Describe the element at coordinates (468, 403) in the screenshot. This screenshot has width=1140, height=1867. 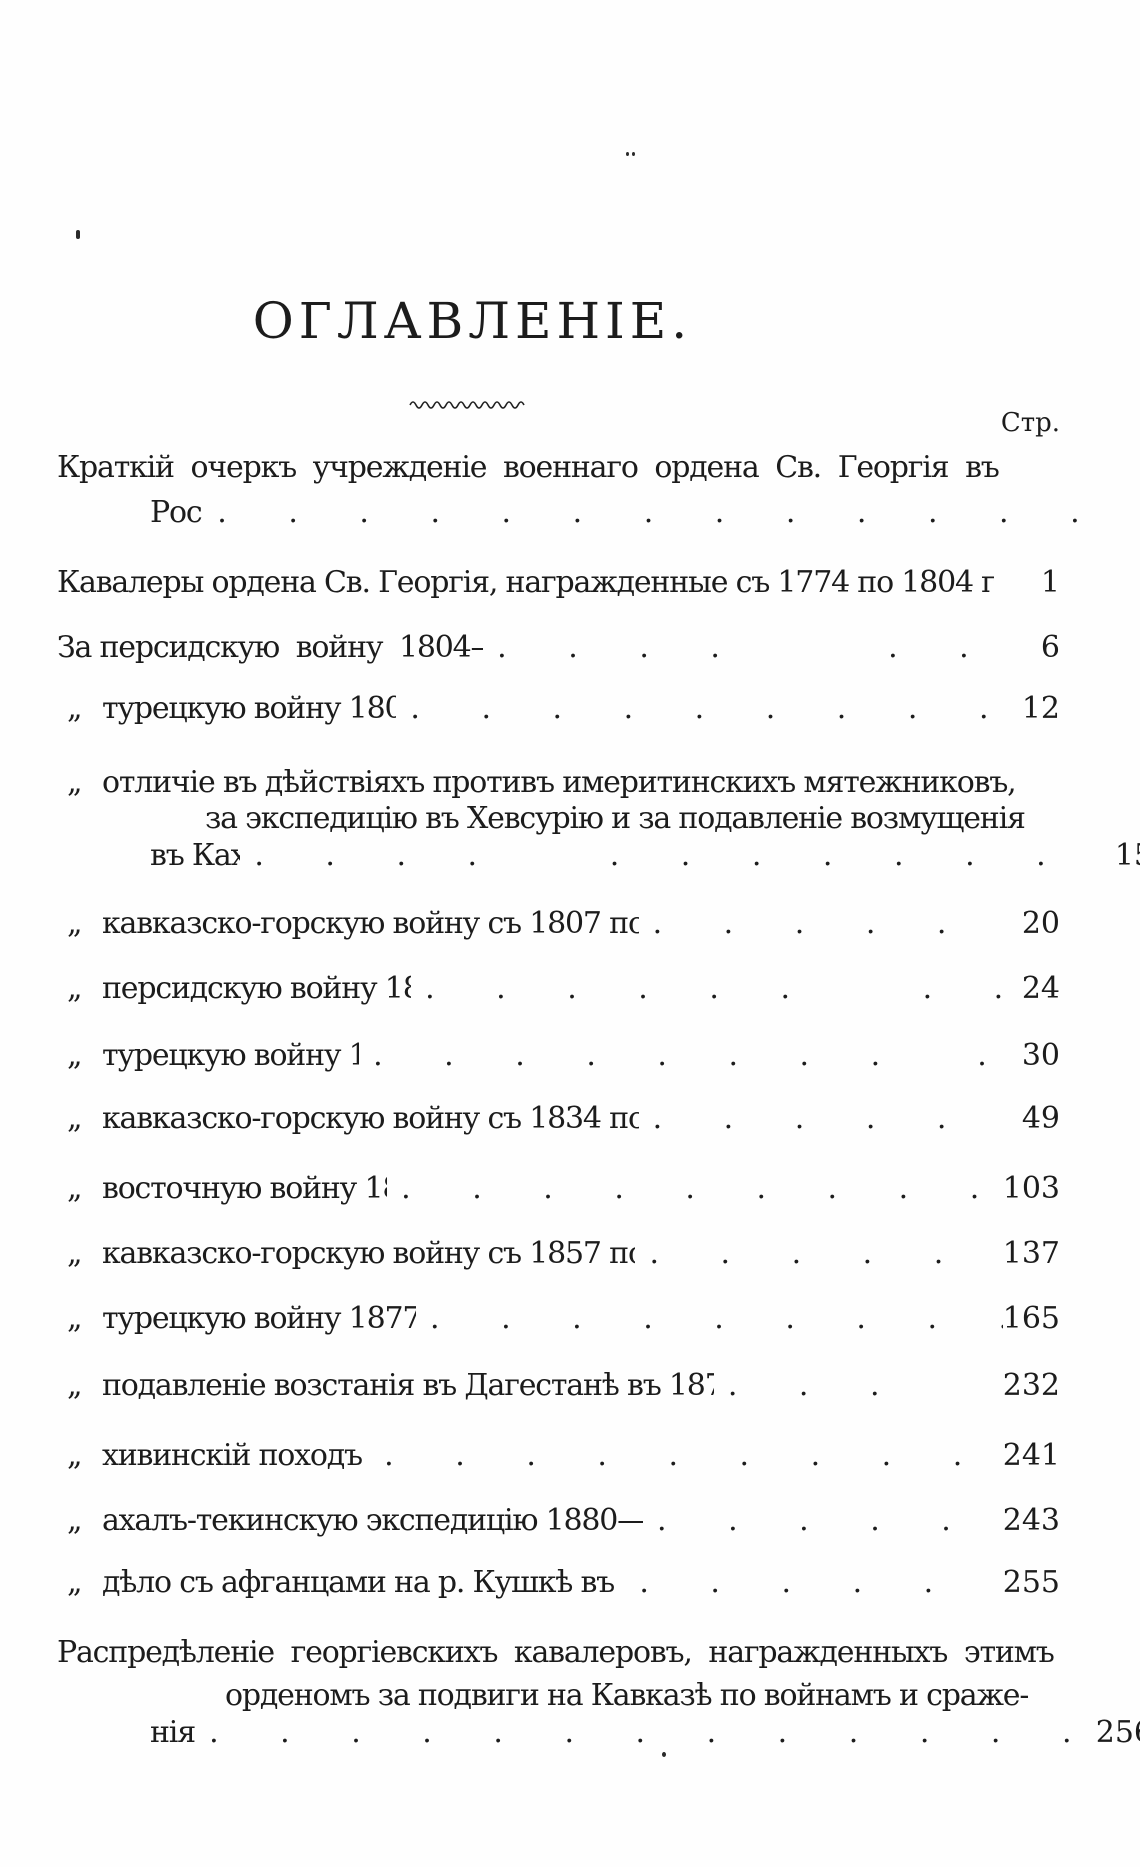
I see `squiggle-ornament` at that location.